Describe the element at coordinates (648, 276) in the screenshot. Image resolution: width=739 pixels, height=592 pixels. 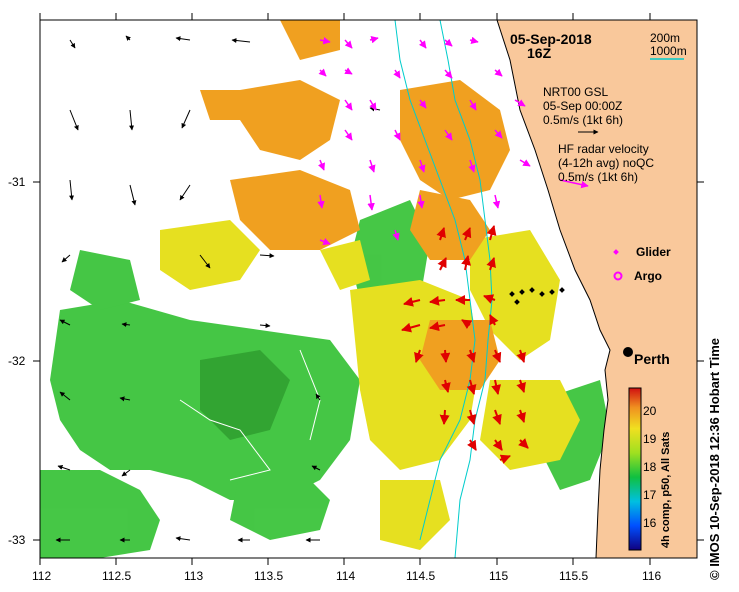
I see `argo-legend-label: Argo` at that location.